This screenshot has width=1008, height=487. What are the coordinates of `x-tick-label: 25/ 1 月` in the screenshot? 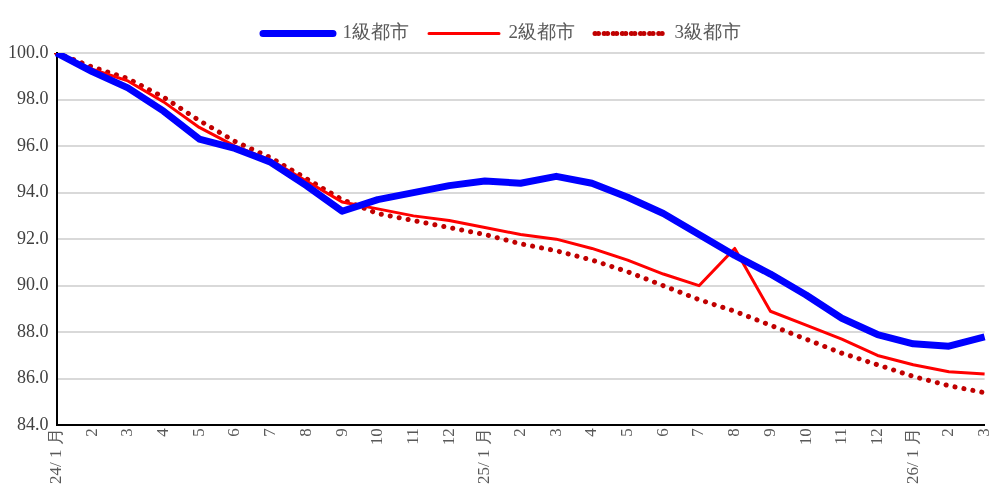 It's located at (484, 456).